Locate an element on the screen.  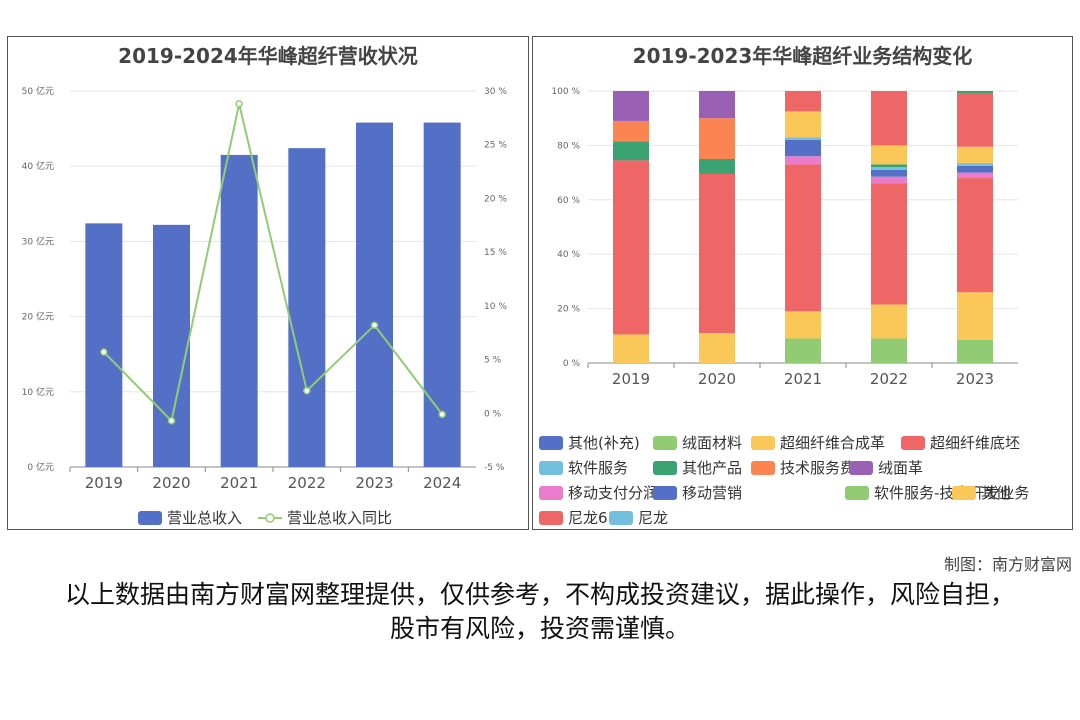
legend-item: 软件服务-技术开发业务 is located at coordinates (937, 492).